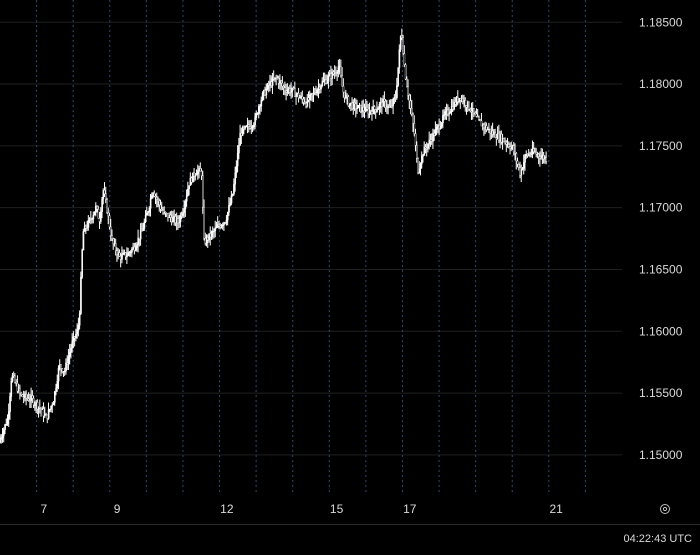  Describe the element at coordinates (302, 509) in the screenshot. I see `time-axis: 7 9 12 15 17 21` at that location.